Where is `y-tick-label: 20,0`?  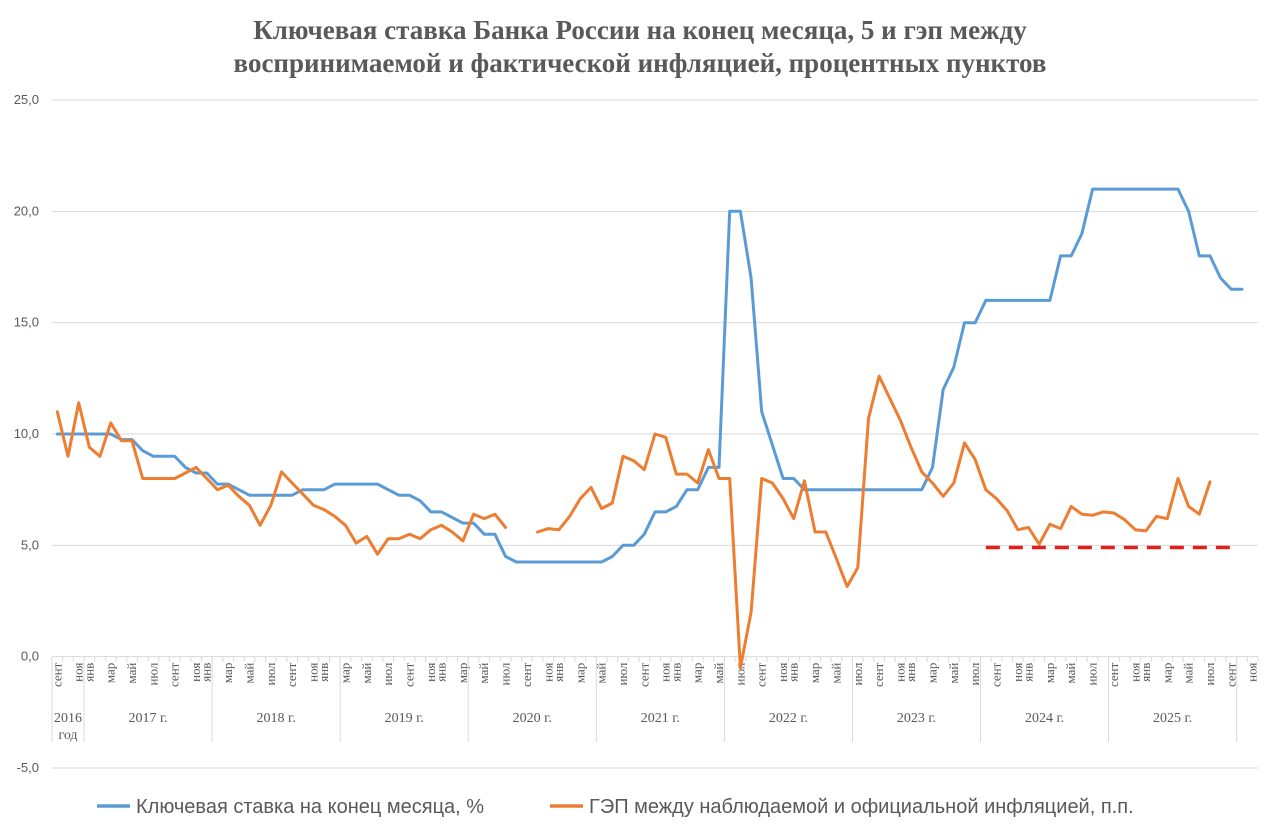 y-tick-label: 20,0 is located at coordinates (26, 210).